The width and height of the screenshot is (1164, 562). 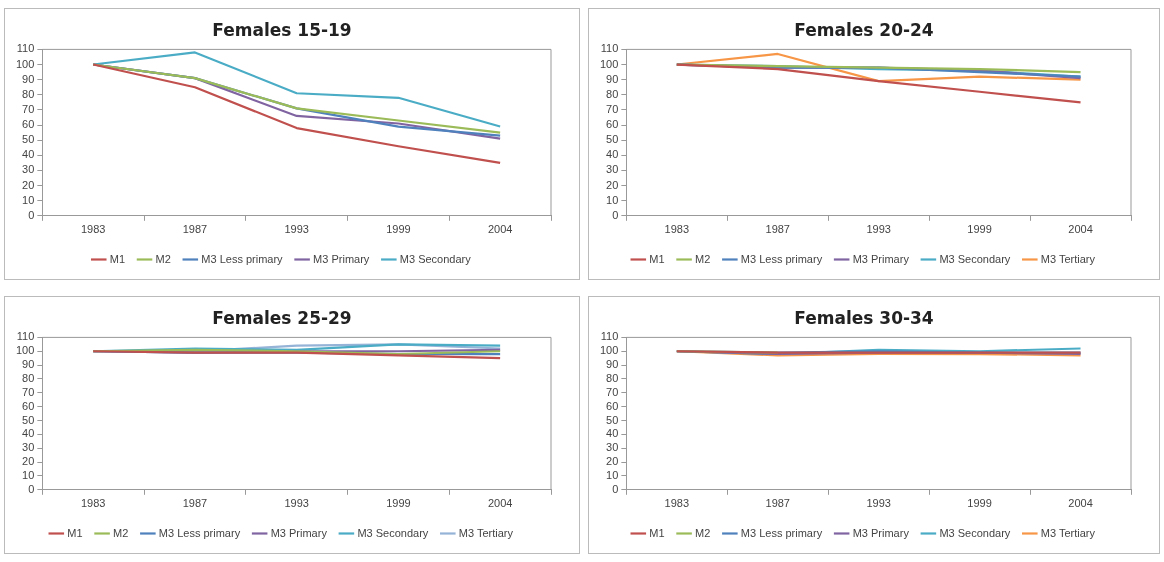 What do you see at coordinates (864, 29) in the screenshot?
I see `chart-title: Females 20-24` at bounding box center [864, 29].